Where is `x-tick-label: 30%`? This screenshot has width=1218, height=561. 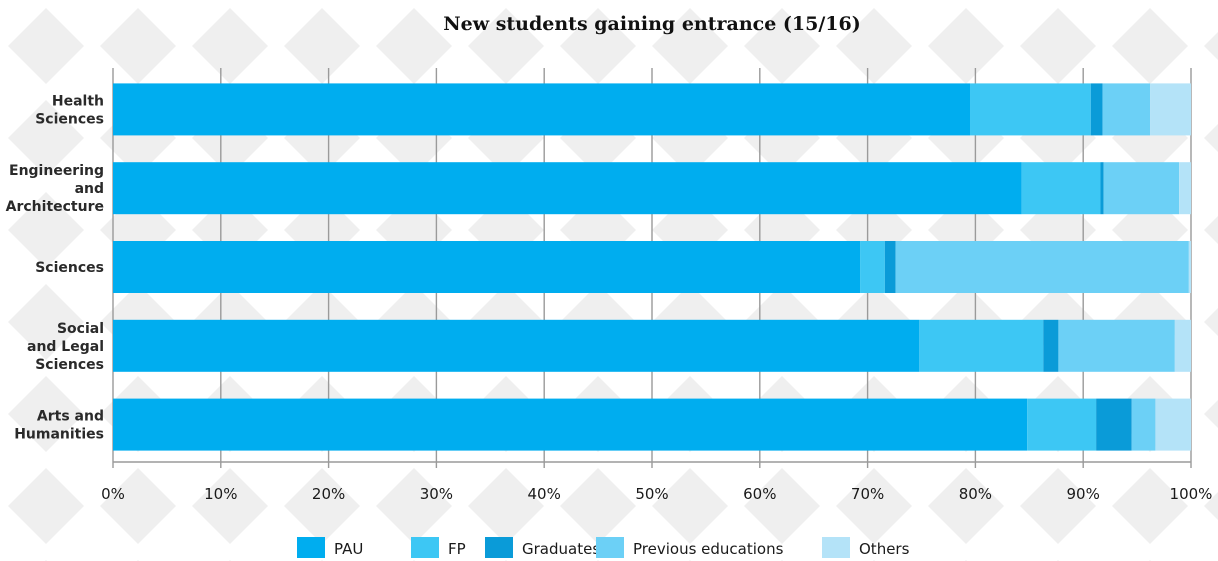 x-tick-label: 30% is located at coordinates (436, 494).